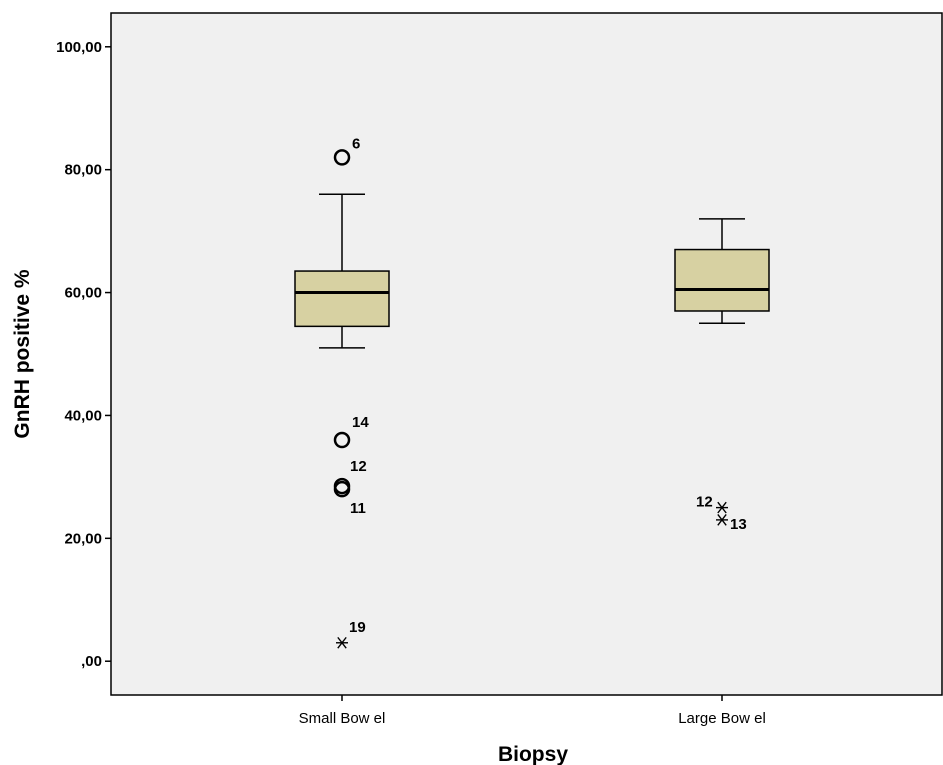 The image size is (943, 765). What do you see at coordinates (360, 422) in the screenshot?
I see `outlier-label: 14` at bounding box center [360, 422].